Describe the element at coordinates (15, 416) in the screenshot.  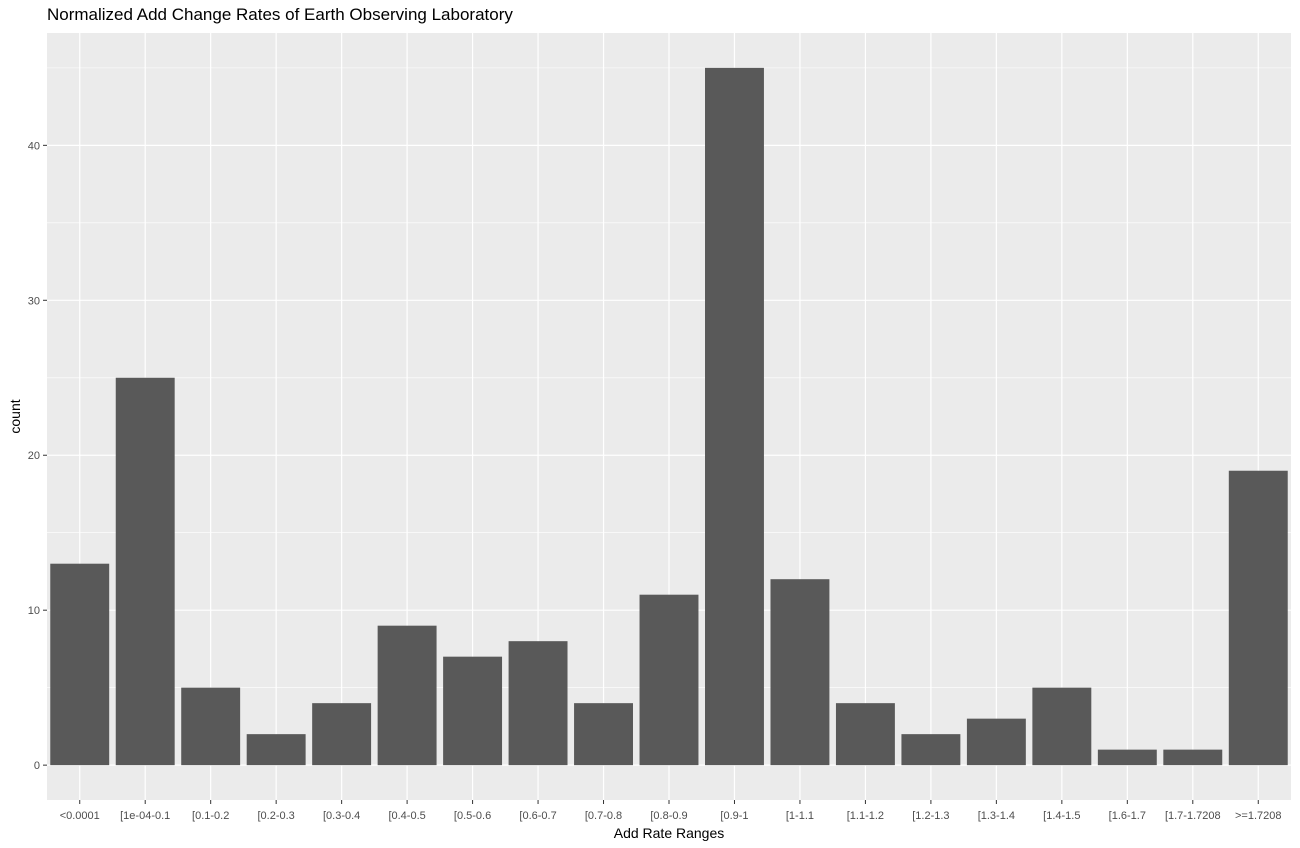
I see `y-axis-title: count` at that location.